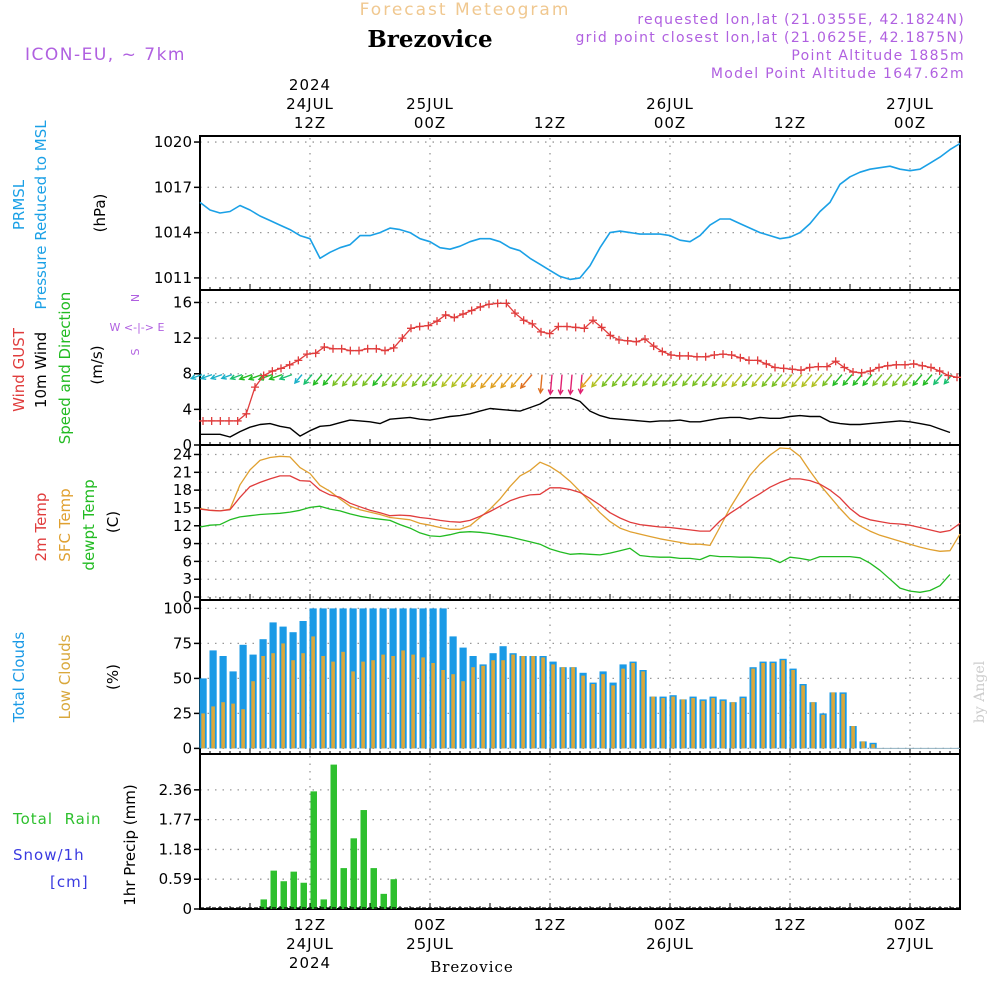  What do you see at coordinates (838, 74) in the screenshot?
I see `model-altitude: Model Point Altitude 1647.62m` at bounding box center [838, 74].